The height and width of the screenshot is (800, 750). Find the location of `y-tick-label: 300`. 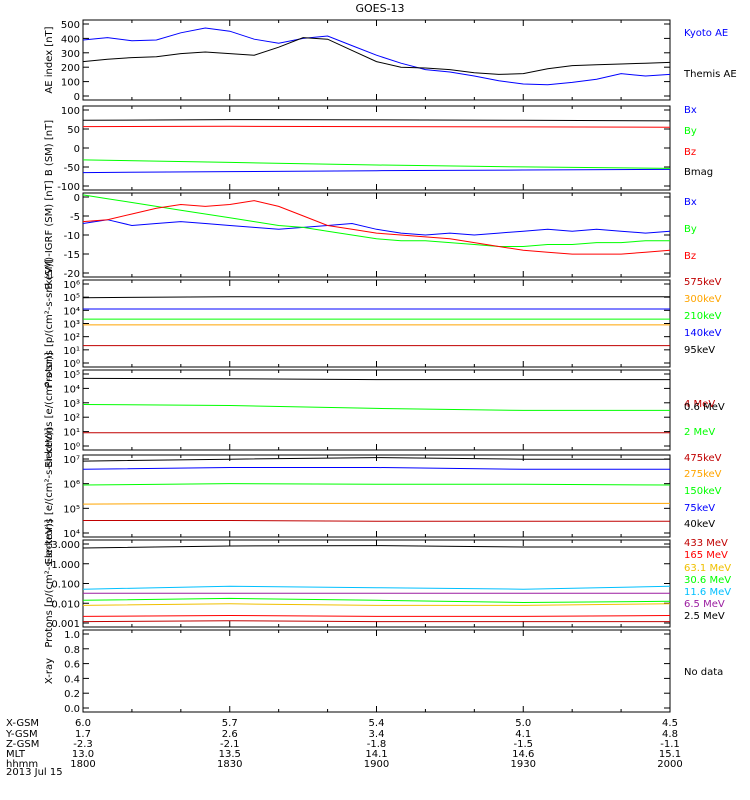

y-tick-label: 300 is located at coordinates (70, 54).